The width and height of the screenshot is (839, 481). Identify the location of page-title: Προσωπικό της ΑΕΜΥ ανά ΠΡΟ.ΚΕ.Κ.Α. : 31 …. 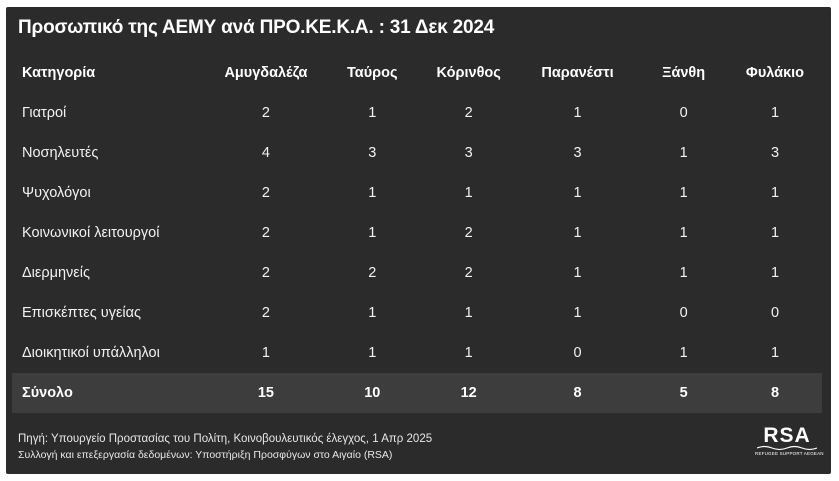
(256, 27).